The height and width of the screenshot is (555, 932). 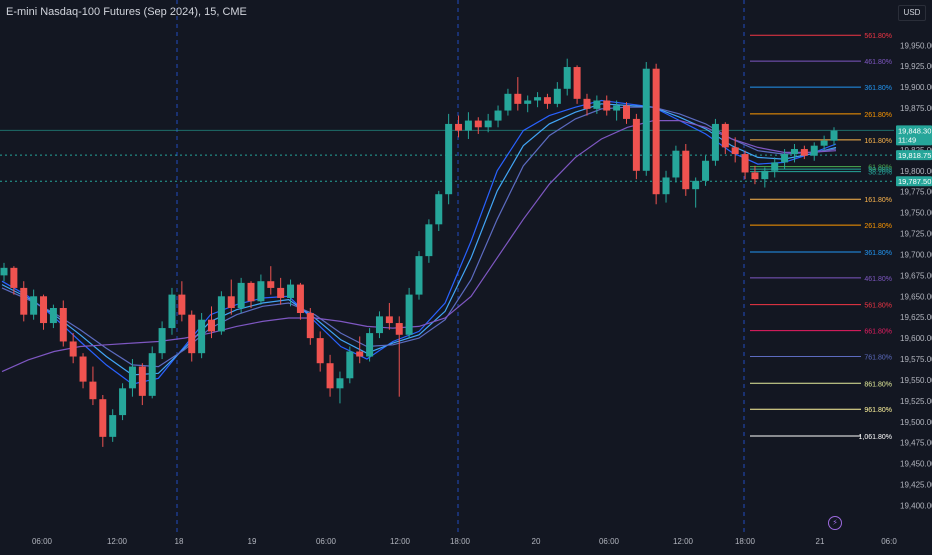 What do you see at coordinates (179, 541) in the screenshot?
I see `x-tick-label: 18` at bounding box center [179, 541].